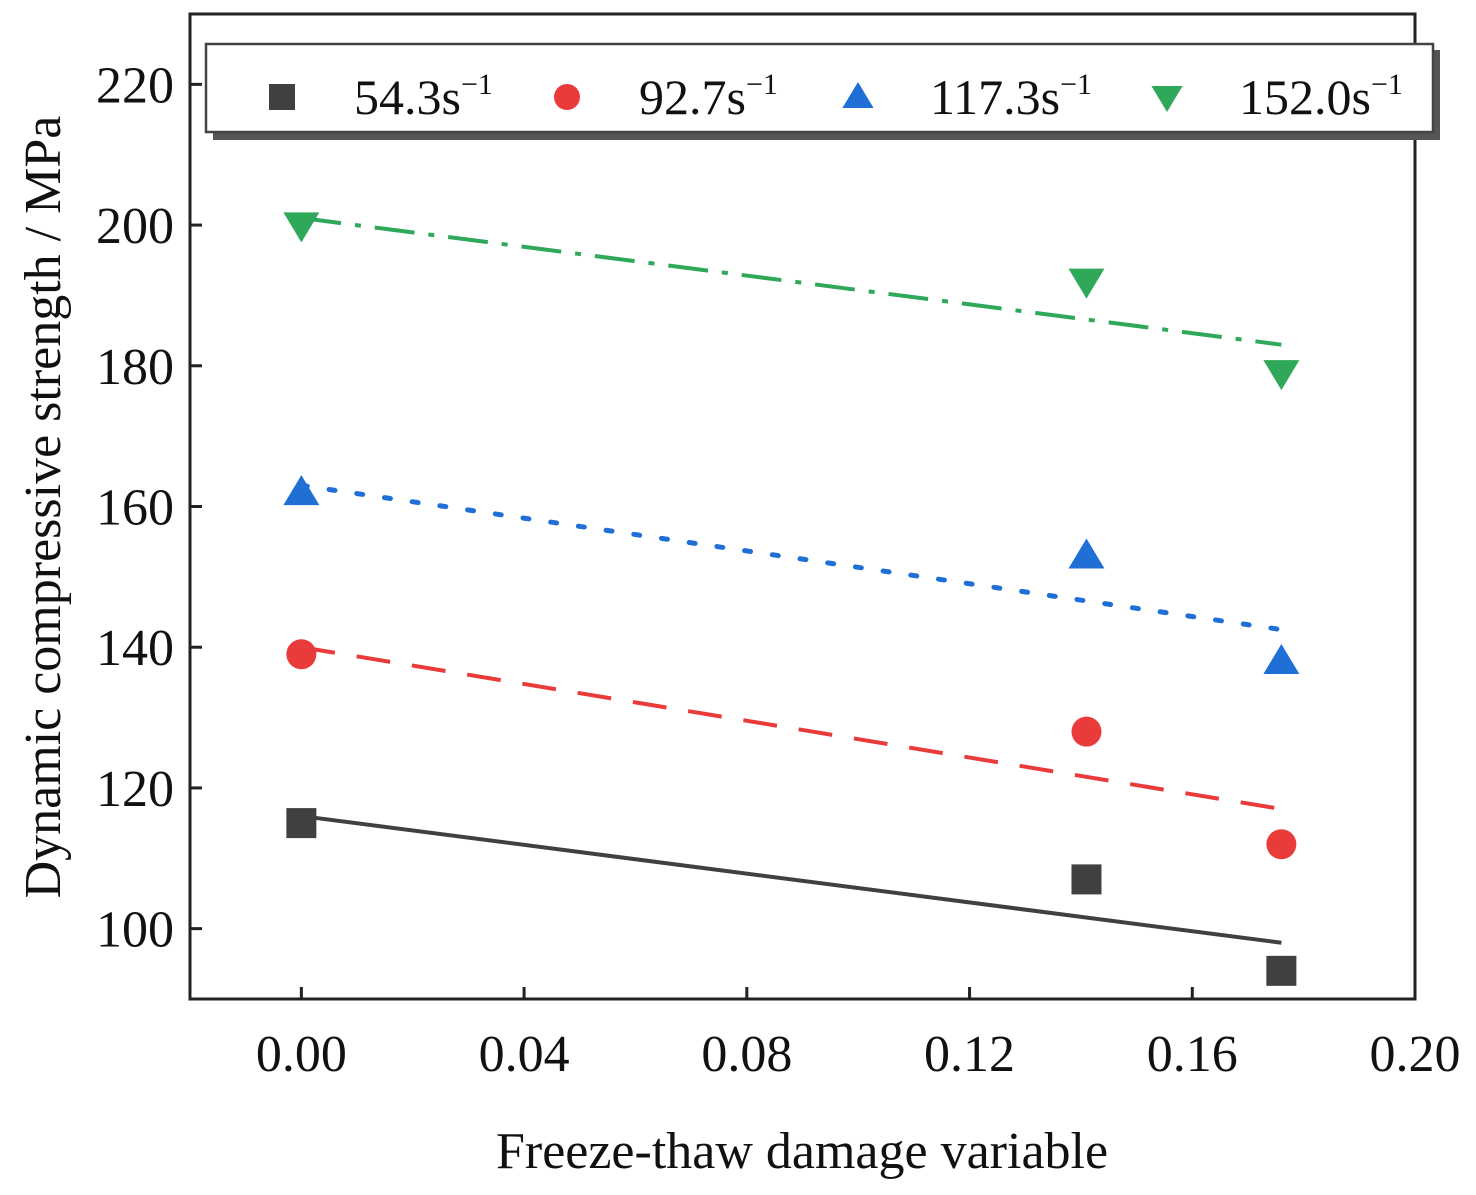 The width and height of the screenshot is (1476, 1195). Describe the element at coordinates (135, 367) in the screenshot. I see `y-tick-label: 180` at that location.